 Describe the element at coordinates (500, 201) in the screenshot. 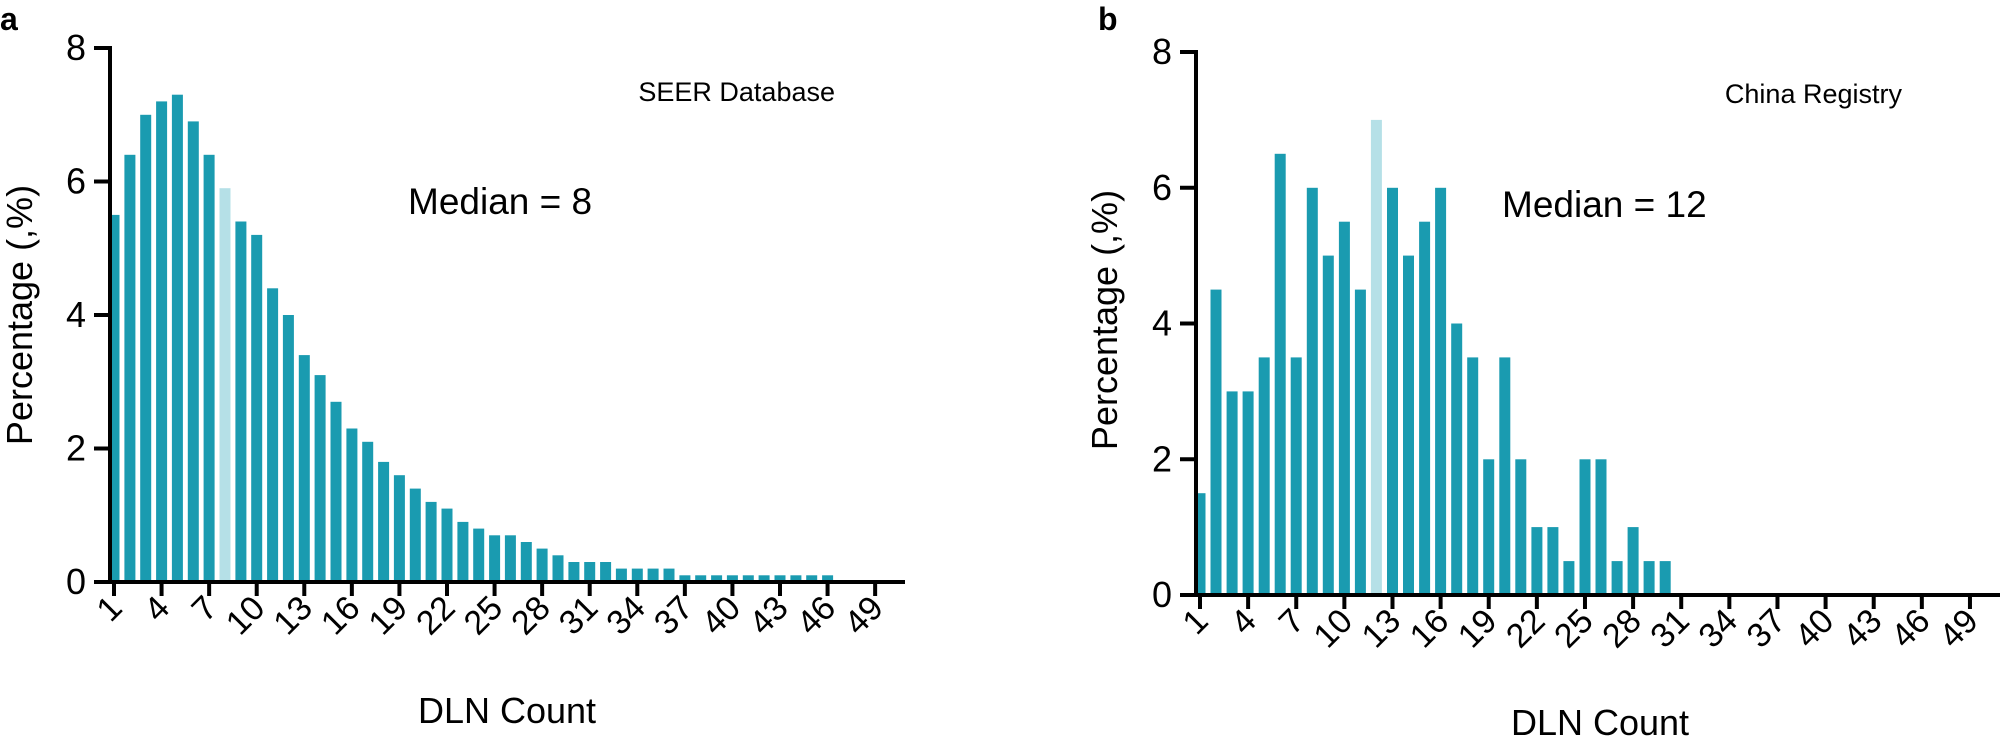

I see `median-annotation: Median = 8` at that location.